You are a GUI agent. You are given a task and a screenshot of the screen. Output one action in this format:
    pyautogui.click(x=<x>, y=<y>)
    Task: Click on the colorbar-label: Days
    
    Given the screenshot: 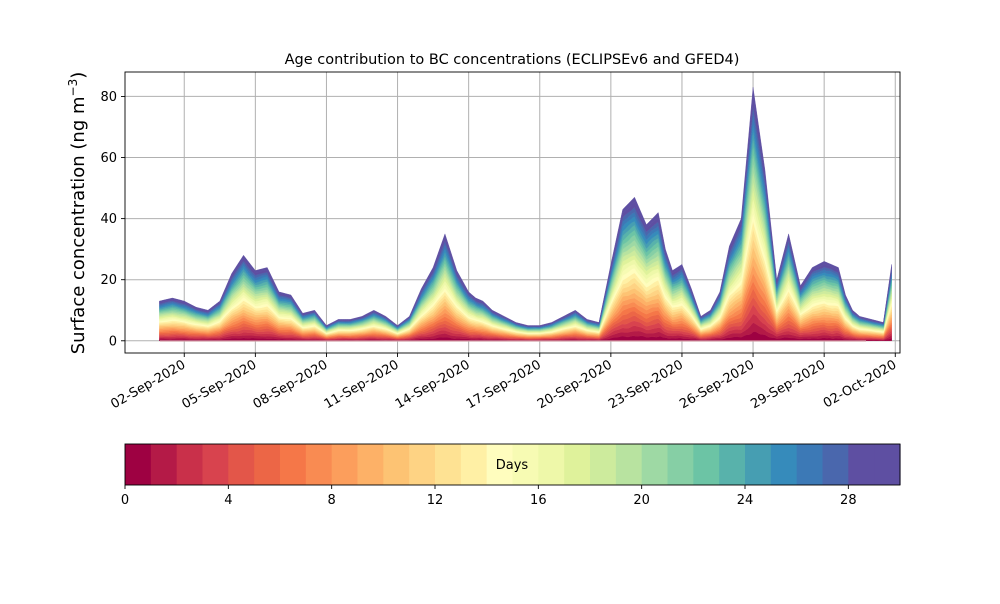 What is the action you would take?
    pyautogui.click(x=512, y=465)
    